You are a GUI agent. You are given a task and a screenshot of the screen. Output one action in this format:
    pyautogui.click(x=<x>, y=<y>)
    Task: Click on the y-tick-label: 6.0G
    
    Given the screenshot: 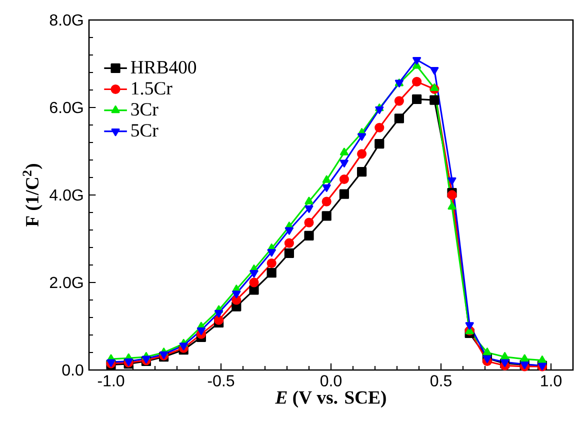 What is the action you would take?
    pyautogui.click(x=66, y=108)
    